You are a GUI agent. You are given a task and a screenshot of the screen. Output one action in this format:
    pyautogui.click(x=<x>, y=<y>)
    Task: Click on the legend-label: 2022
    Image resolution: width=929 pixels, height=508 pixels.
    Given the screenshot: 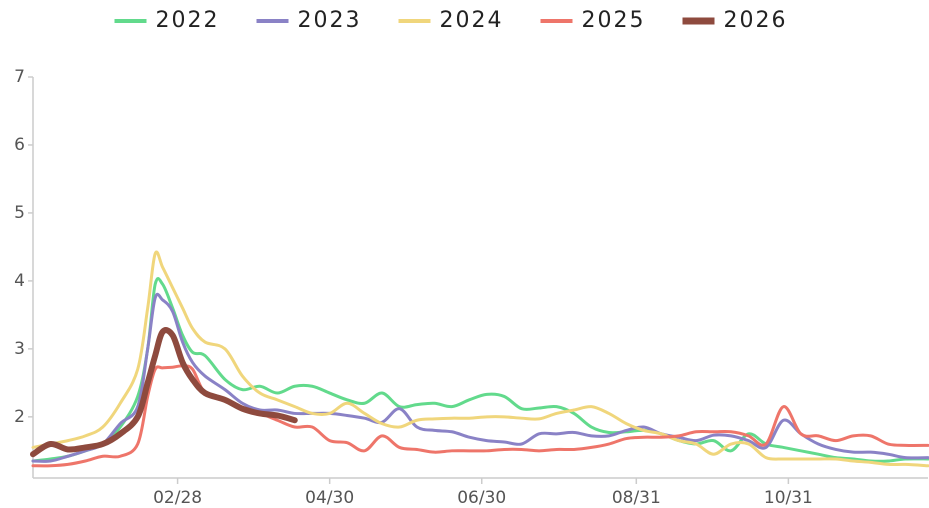 What is the action you would take?
    pyautogui.click(x=188, y=20)
    